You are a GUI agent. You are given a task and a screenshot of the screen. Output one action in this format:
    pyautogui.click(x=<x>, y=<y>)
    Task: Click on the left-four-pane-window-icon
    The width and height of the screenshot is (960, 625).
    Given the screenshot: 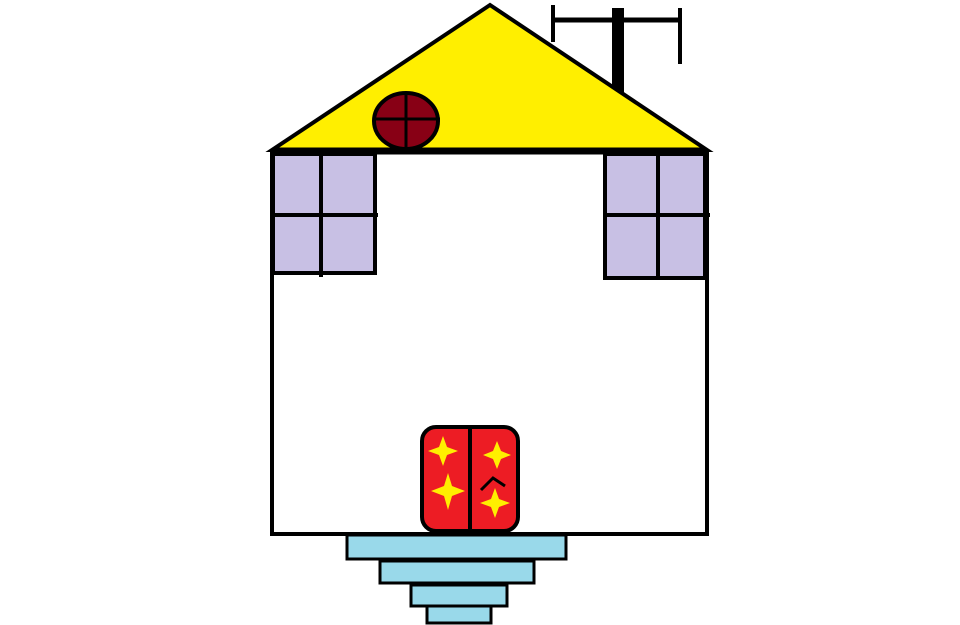 What is the action you would take?
    pyautogui.click(x=324, y=214)
    